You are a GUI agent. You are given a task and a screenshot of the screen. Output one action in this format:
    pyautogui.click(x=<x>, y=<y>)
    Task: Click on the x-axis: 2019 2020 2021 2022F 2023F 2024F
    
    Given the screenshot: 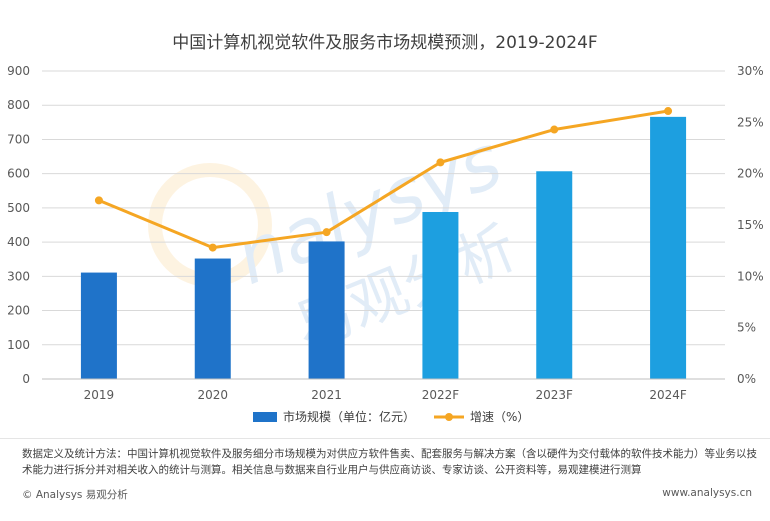 What is the action you would take?
    pyautogui.click(x=383, y=390)
    